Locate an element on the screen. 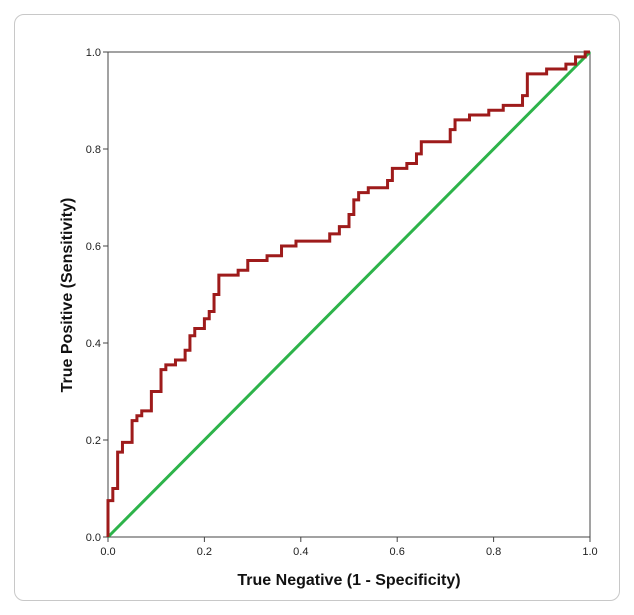 The image size is (634, 615). x-tick-label: 0.4 is located at coordinates (300, 552).